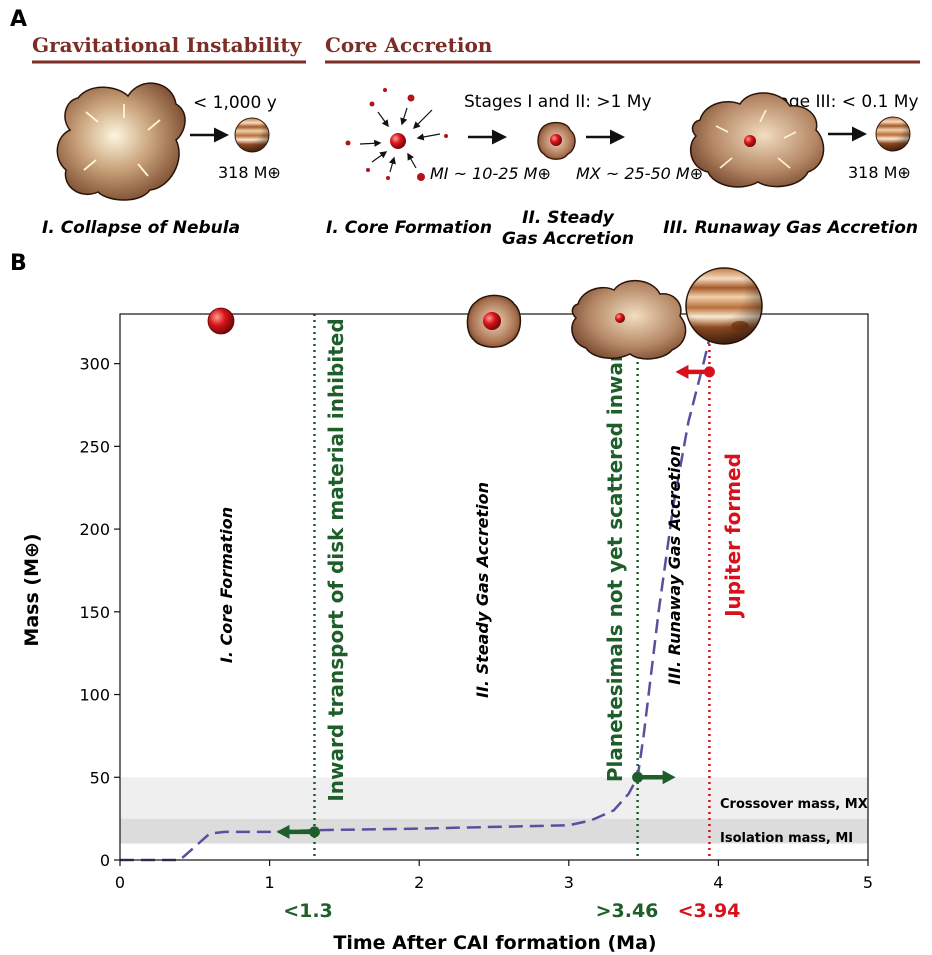  What do you see at coordinates (121, 141) in the screenshot?
I see `nebula-cloud` at bounding box center [121, 141].